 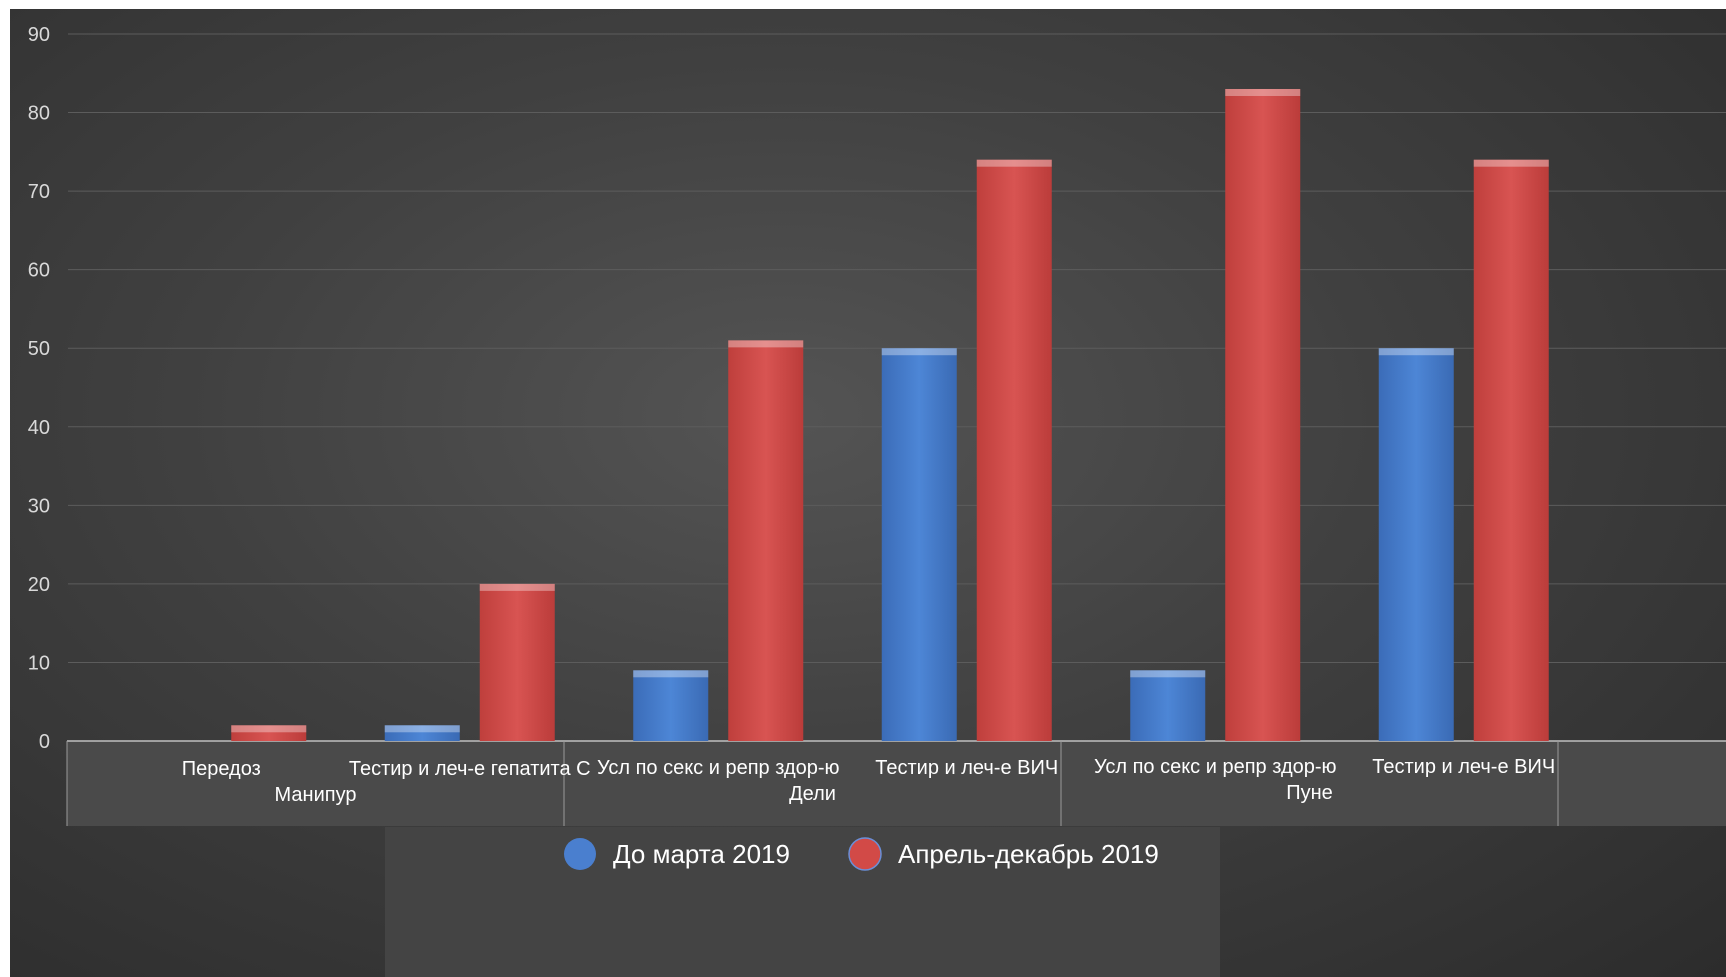 What do you see at coordinates (39, 388) in the screenshot?
I see `y-axis: 0 10 20 30 40 50 60 70 80 90` at bounding box center [39, 388].